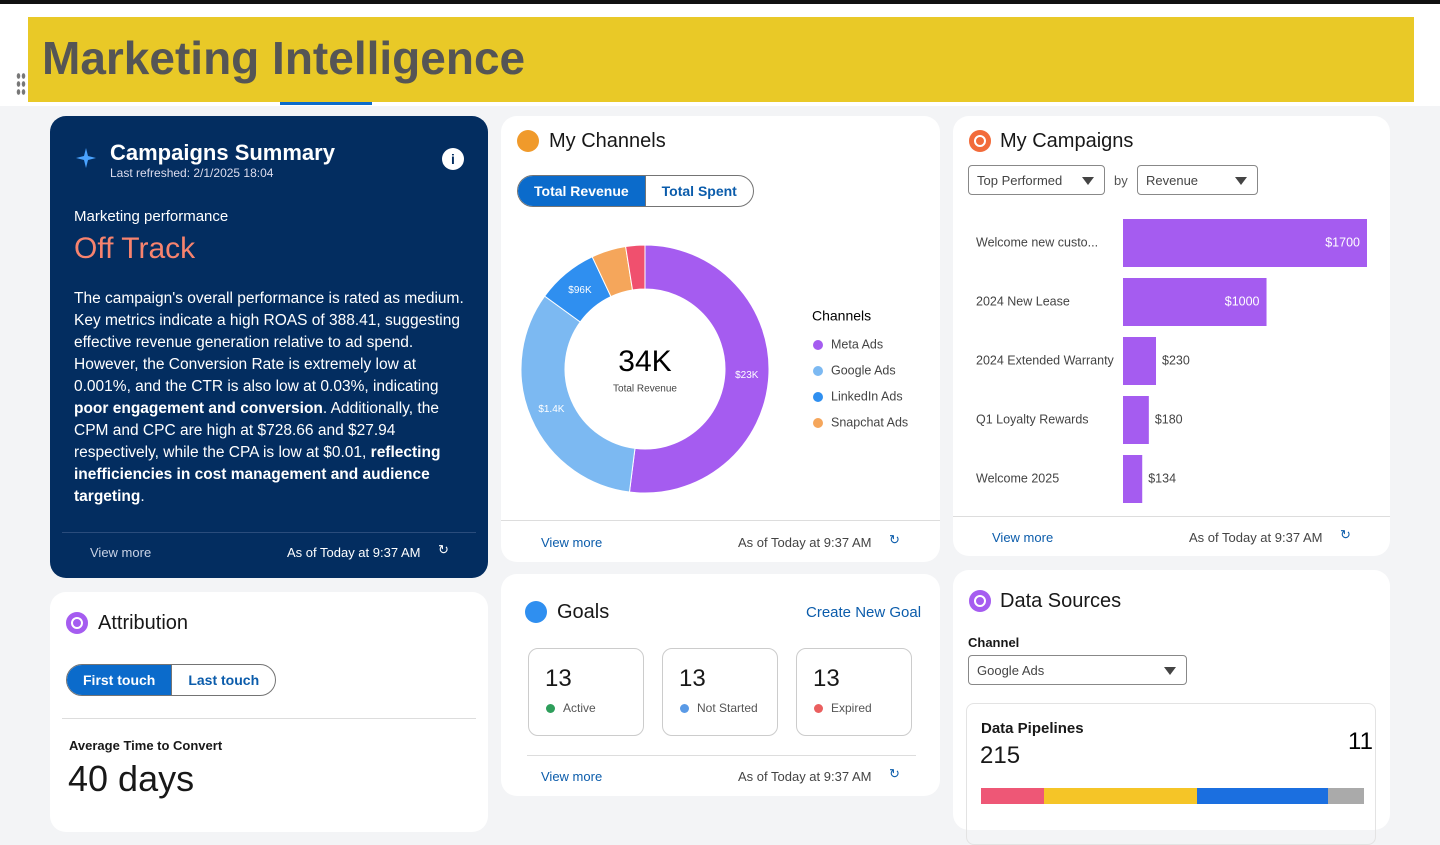  What do you see at coordinates (1032, 419) in the screenshot?
I see `category-label: Q1 Loyalty Rewards` at bounding box center [1032, 419].